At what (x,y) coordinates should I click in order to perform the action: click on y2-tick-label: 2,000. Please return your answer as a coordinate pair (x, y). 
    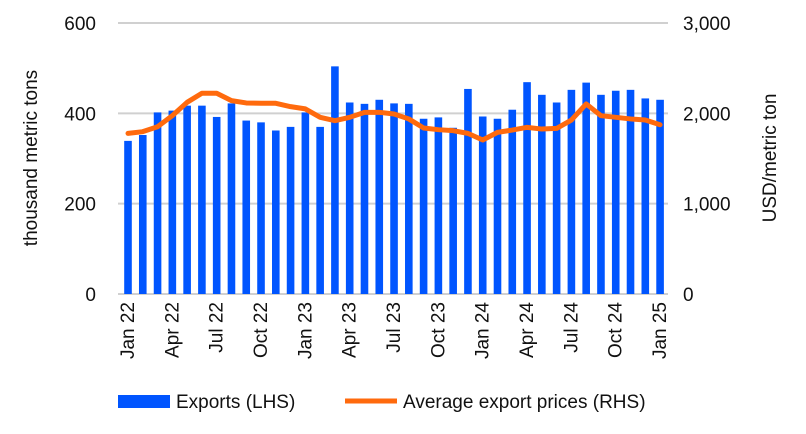
    Looking at the image, I should click on (707, 114).